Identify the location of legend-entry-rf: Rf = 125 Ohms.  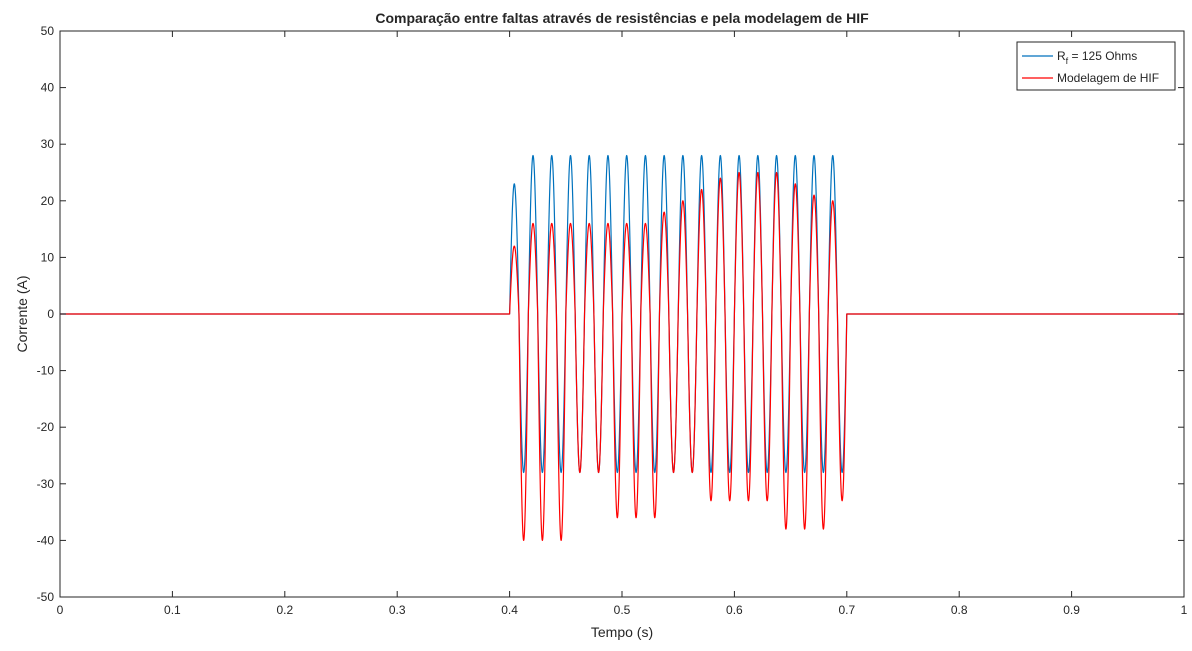
(1097, 57).